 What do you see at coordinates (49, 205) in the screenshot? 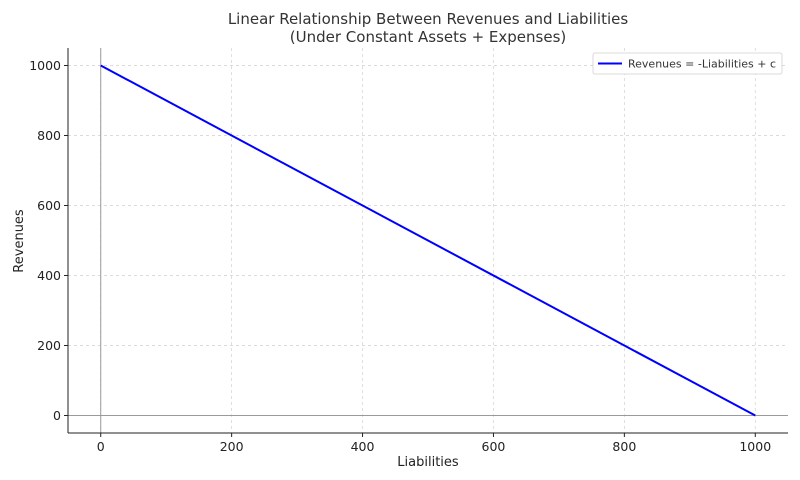
I see `y-tick-label: 600` at bounding box center [49, 205].